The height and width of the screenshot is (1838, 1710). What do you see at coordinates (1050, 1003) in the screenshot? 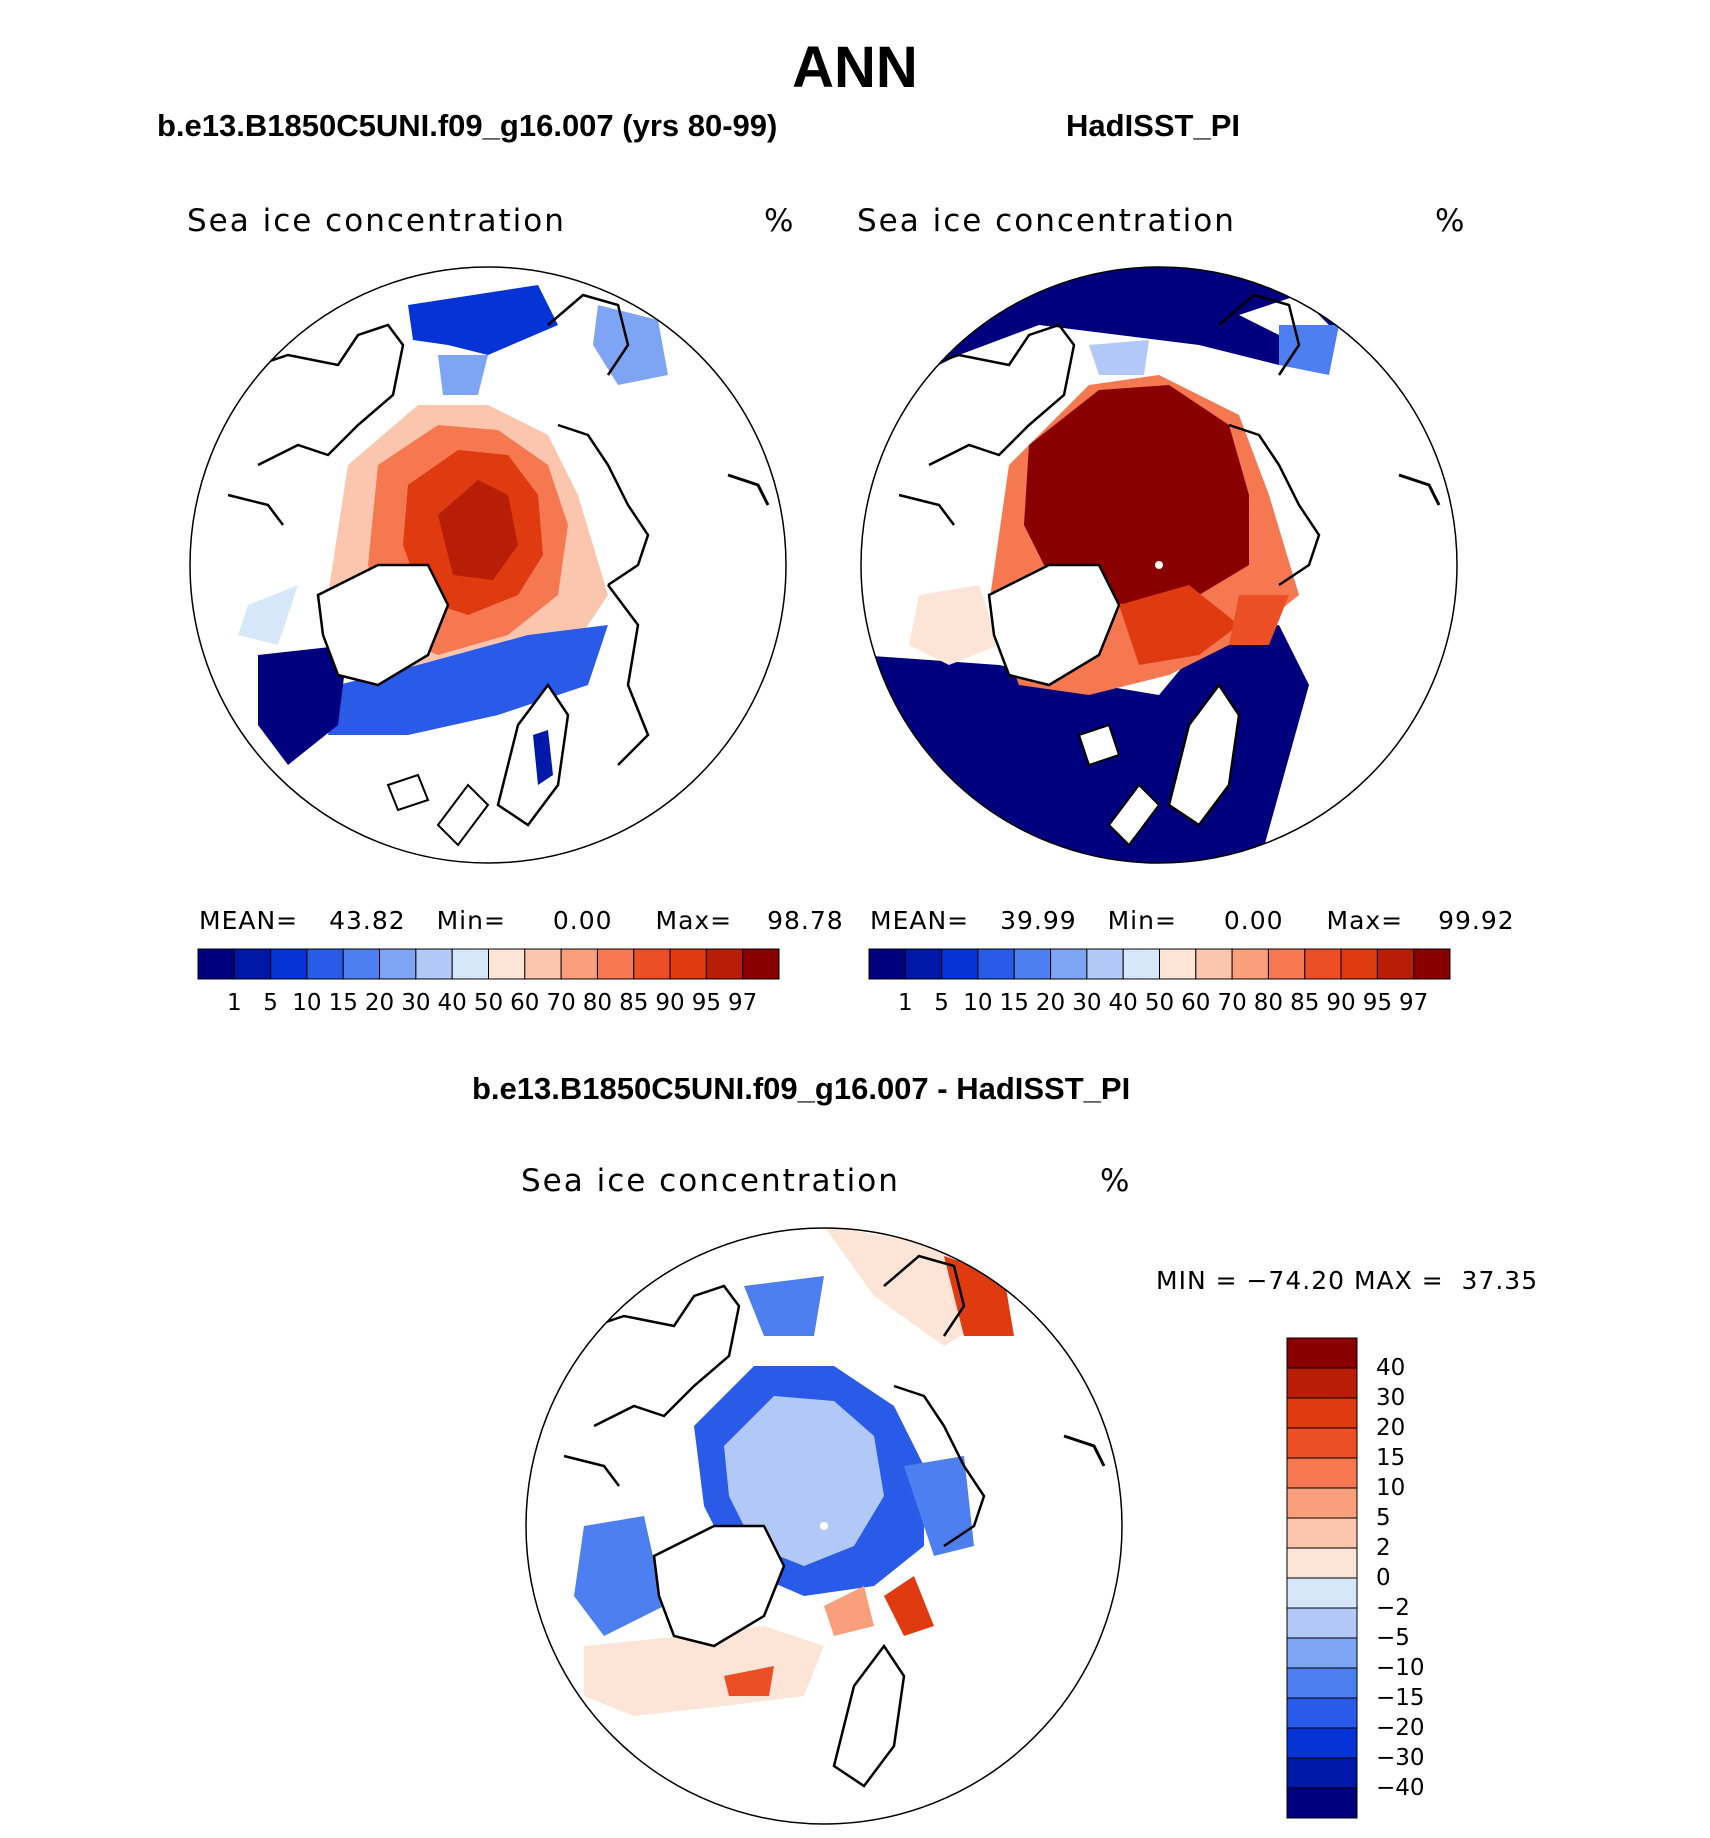
I see `obs-colorbar-tick-label: 20` at bounding box center [1050, 1003].